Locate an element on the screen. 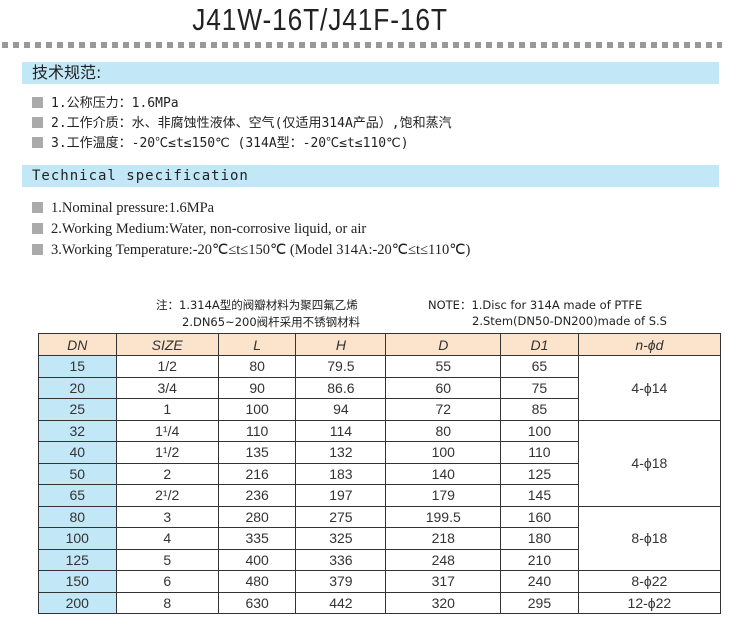 This screenshot has width=745, height=634. table-cell: 15 is located at coordinates (77, 366).